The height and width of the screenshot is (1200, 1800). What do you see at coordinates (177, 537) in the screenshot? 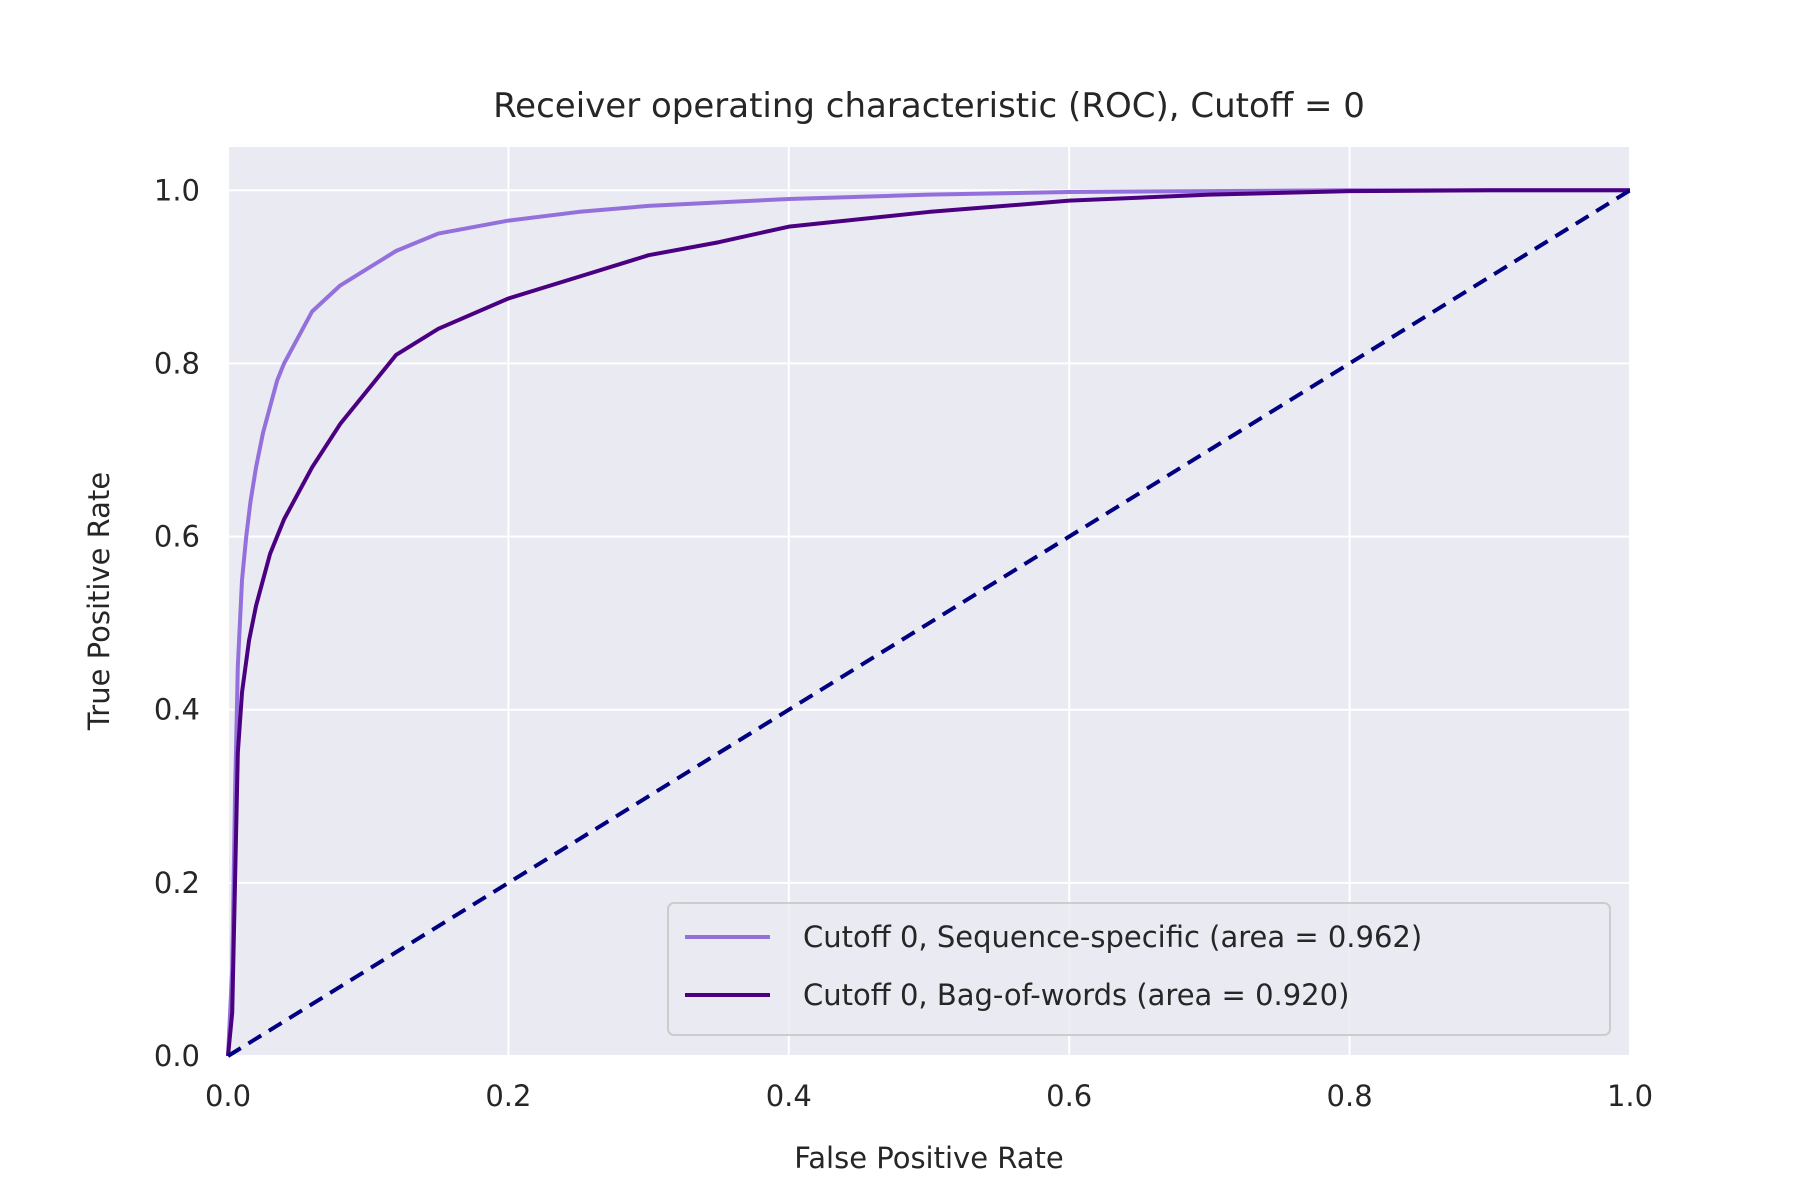
I see `y-tick-label: 0.6` at bounding box center [177, 537].